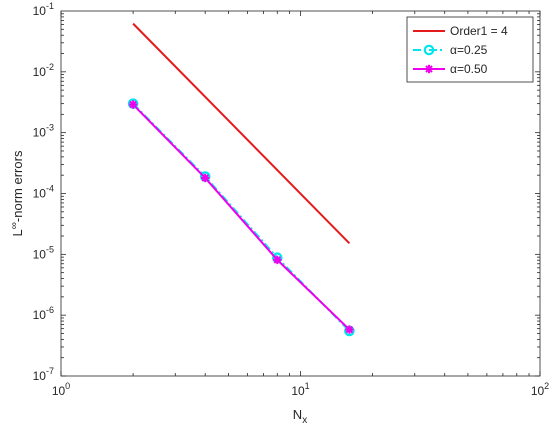 The height and width of the screenshot is (434, 550). I want to click on legend: Order1 = 4 α=0.25 α=0.50, so click(470, 49).